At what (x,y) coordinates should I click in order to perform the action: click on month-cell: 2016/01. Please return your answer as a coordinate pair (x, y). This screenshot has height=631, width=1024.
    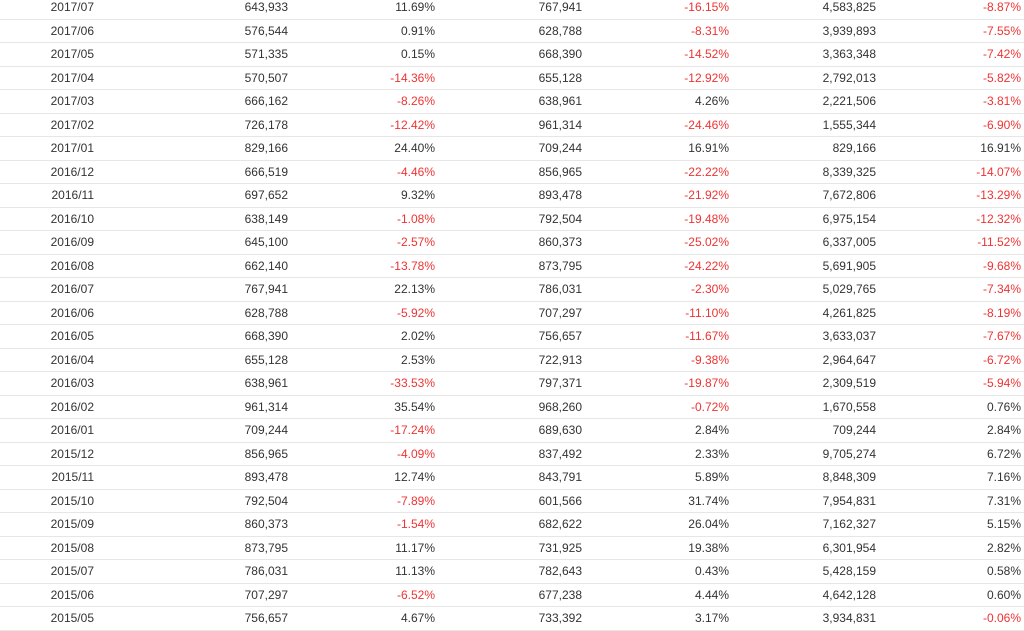
    Looking at the image, I should click on (72, 430).